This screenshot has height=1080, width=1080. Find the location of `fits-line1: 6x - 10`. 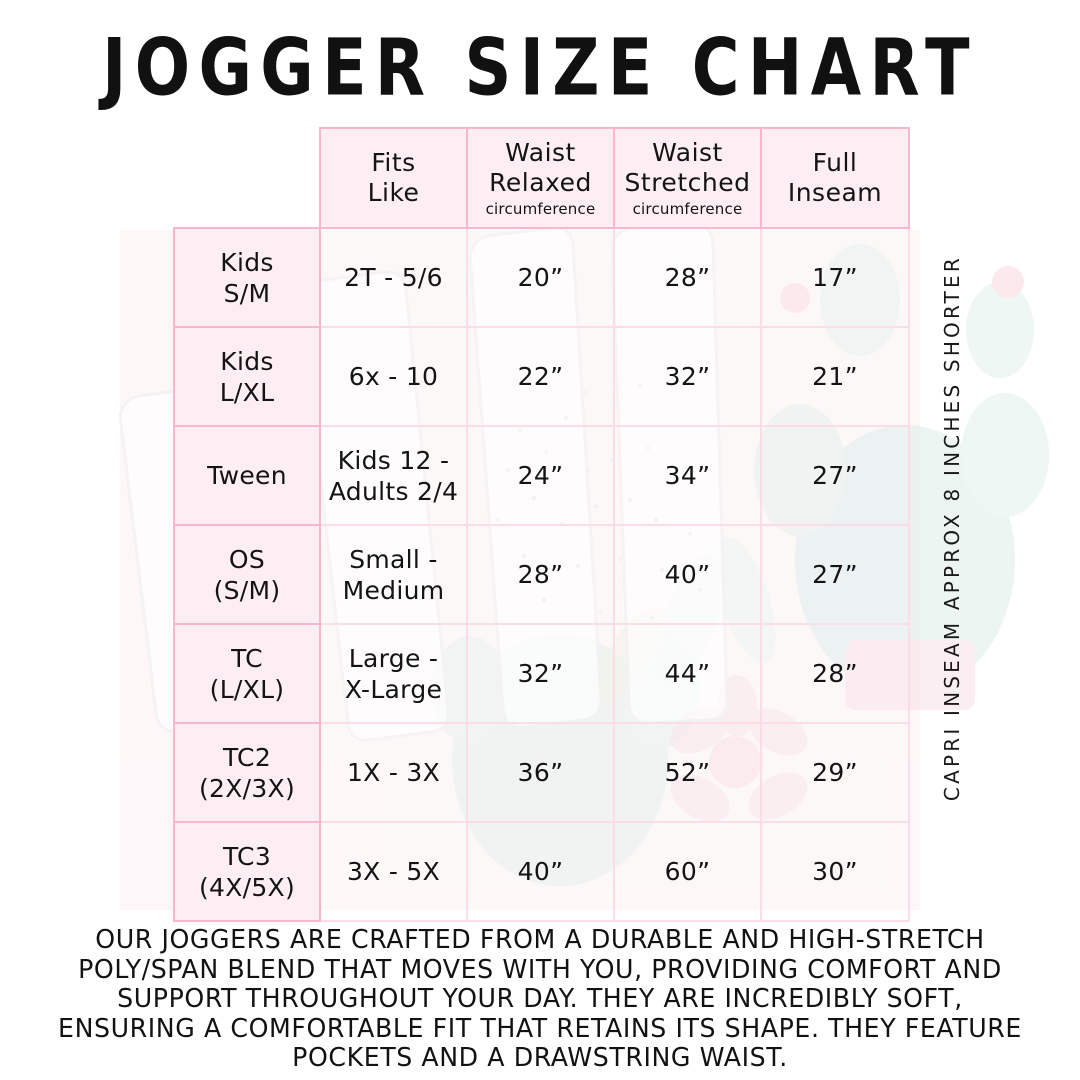

fits-line1: 6x - 10 is located at coordinates (393, 376).